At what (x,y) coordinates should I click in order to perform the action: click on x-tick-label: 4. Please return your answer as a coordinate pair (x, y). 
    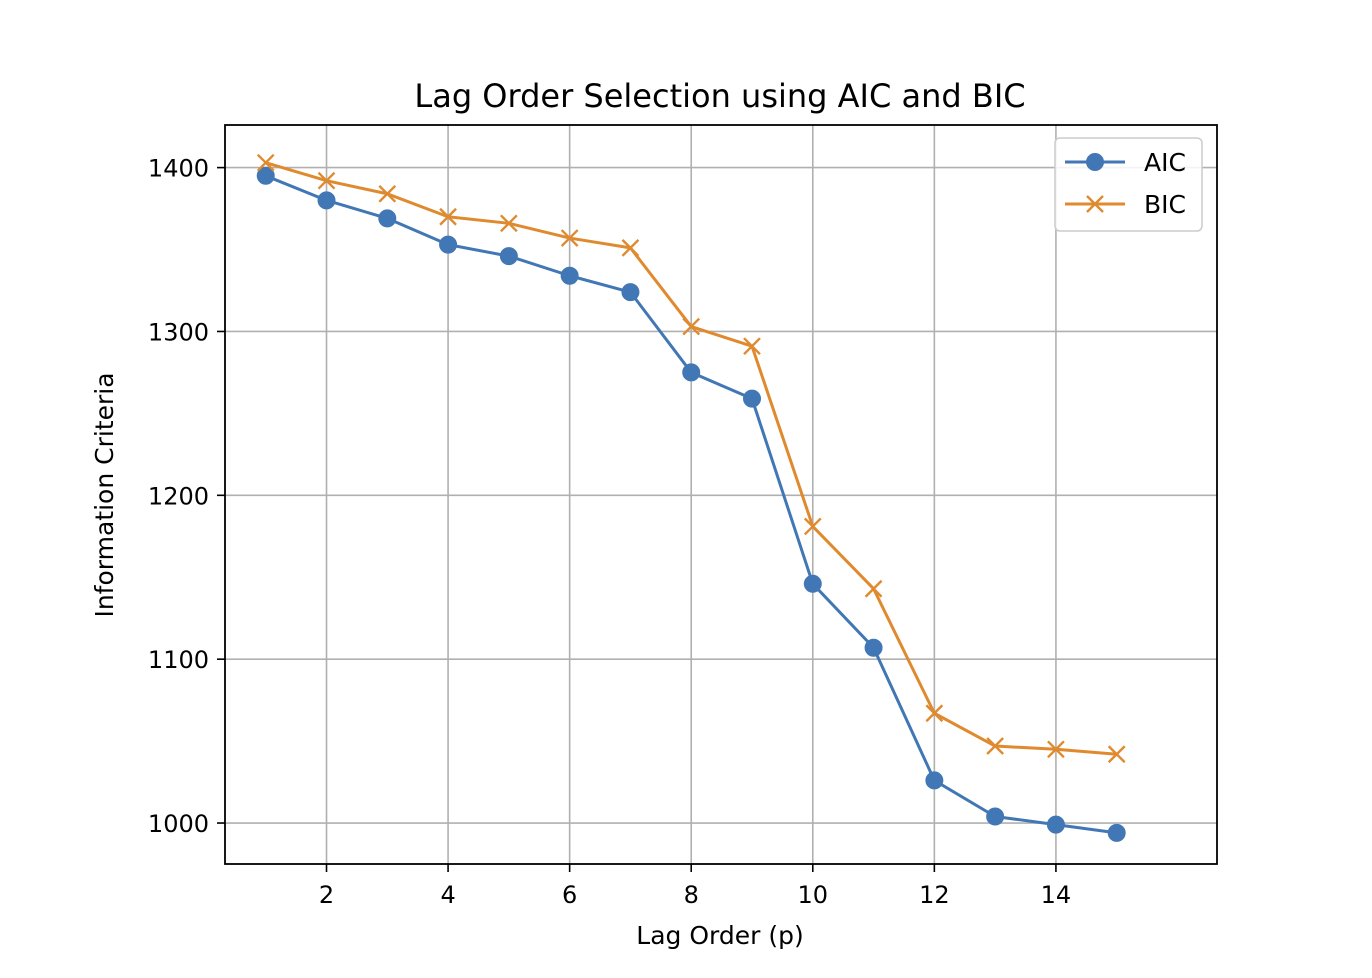
    Looking at the image, I should click on (447, 895).